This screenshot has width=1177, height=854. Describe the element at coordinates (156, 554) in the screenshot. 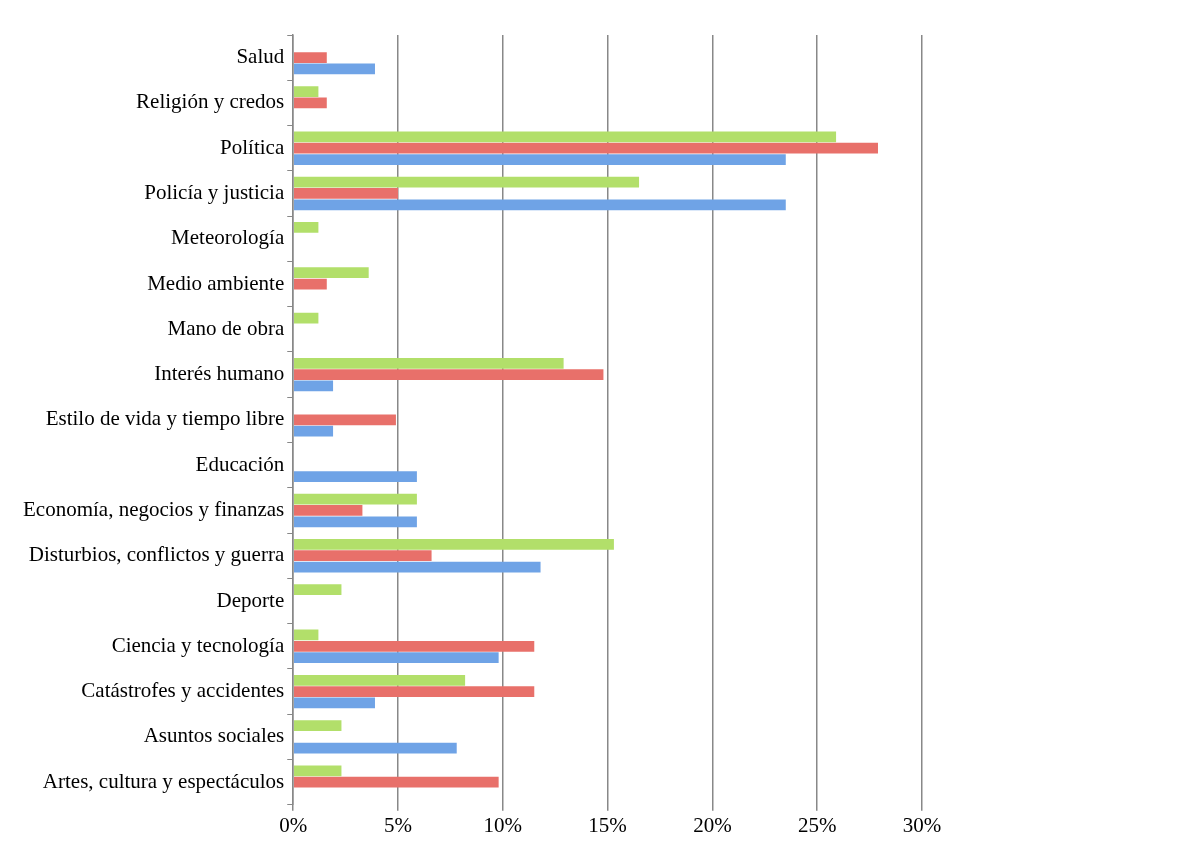

I see `y-tick-label: Disturbios, conflictos y guerra` at that location.